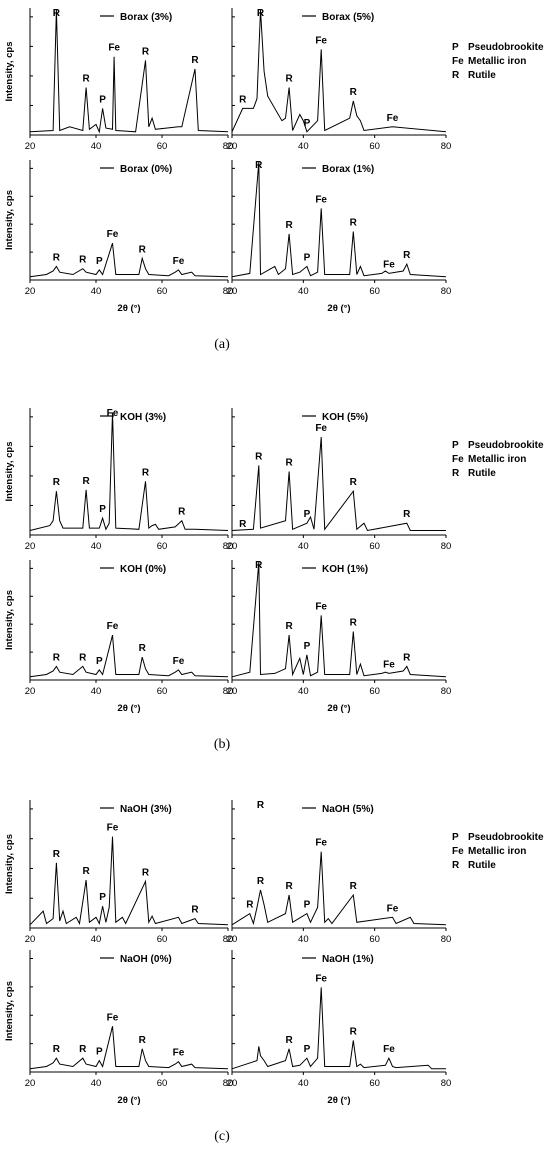  I want to click on legend-label: NaOH (3%), so click(146, 809).